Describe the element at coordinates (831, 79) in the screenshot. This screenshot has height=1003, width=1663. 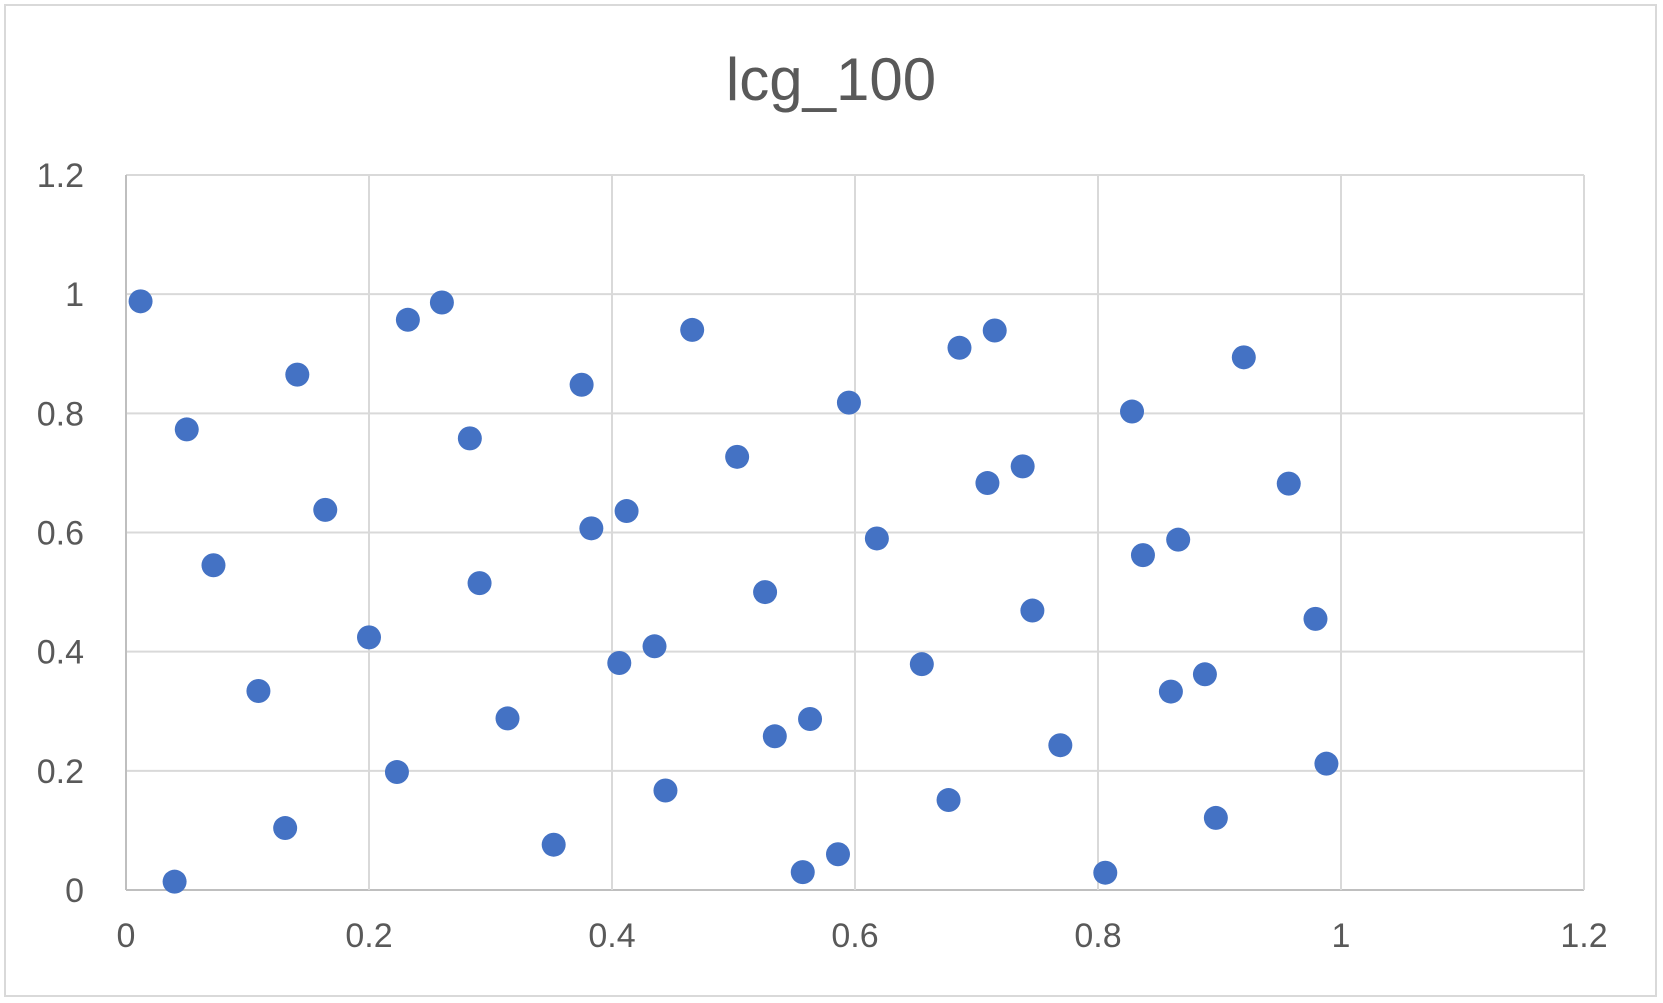
I see `chart-title: lcg_100` at that location.